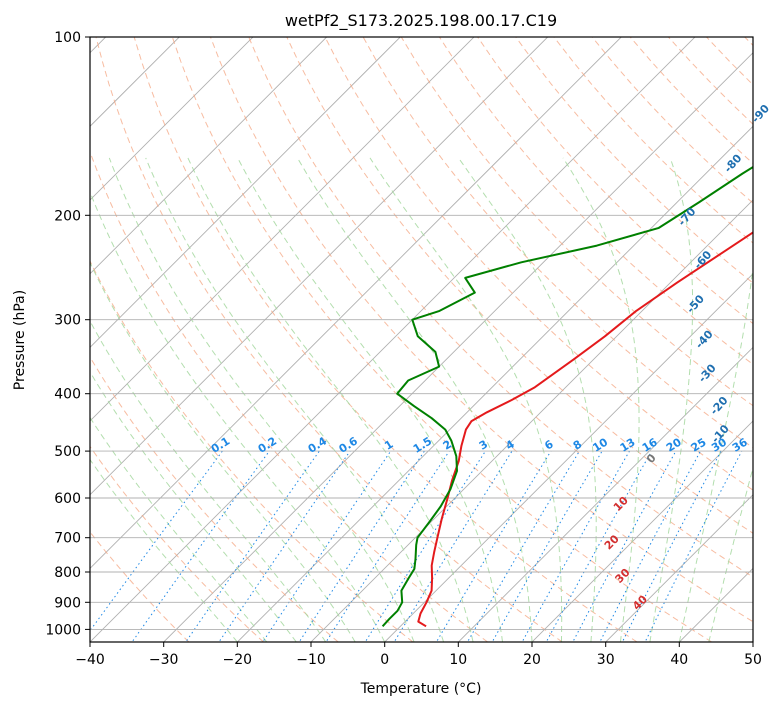 Image resolution: width=775 pixels, height=708 pixels. What do you see at coordinates (67, 395) in the screenshot?
I see `y-tick-label: 400` at bounding box center [67, 395].